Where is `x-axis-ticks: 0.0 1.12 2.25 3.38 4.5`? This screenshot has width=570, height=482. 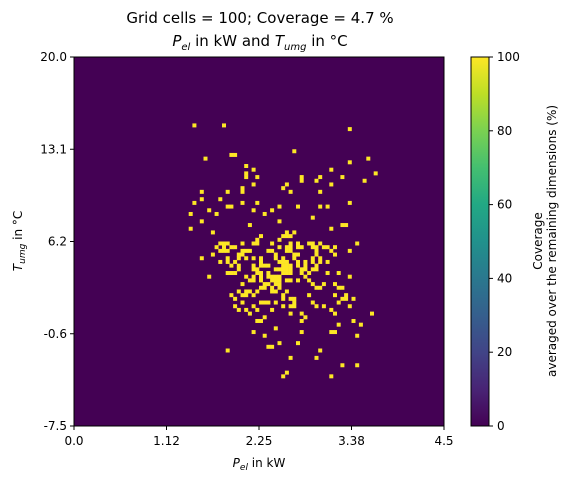
x-axis-ticks: 0.0 1.12 2.25 3.38 4.5 is located at coordinates (259, 437).